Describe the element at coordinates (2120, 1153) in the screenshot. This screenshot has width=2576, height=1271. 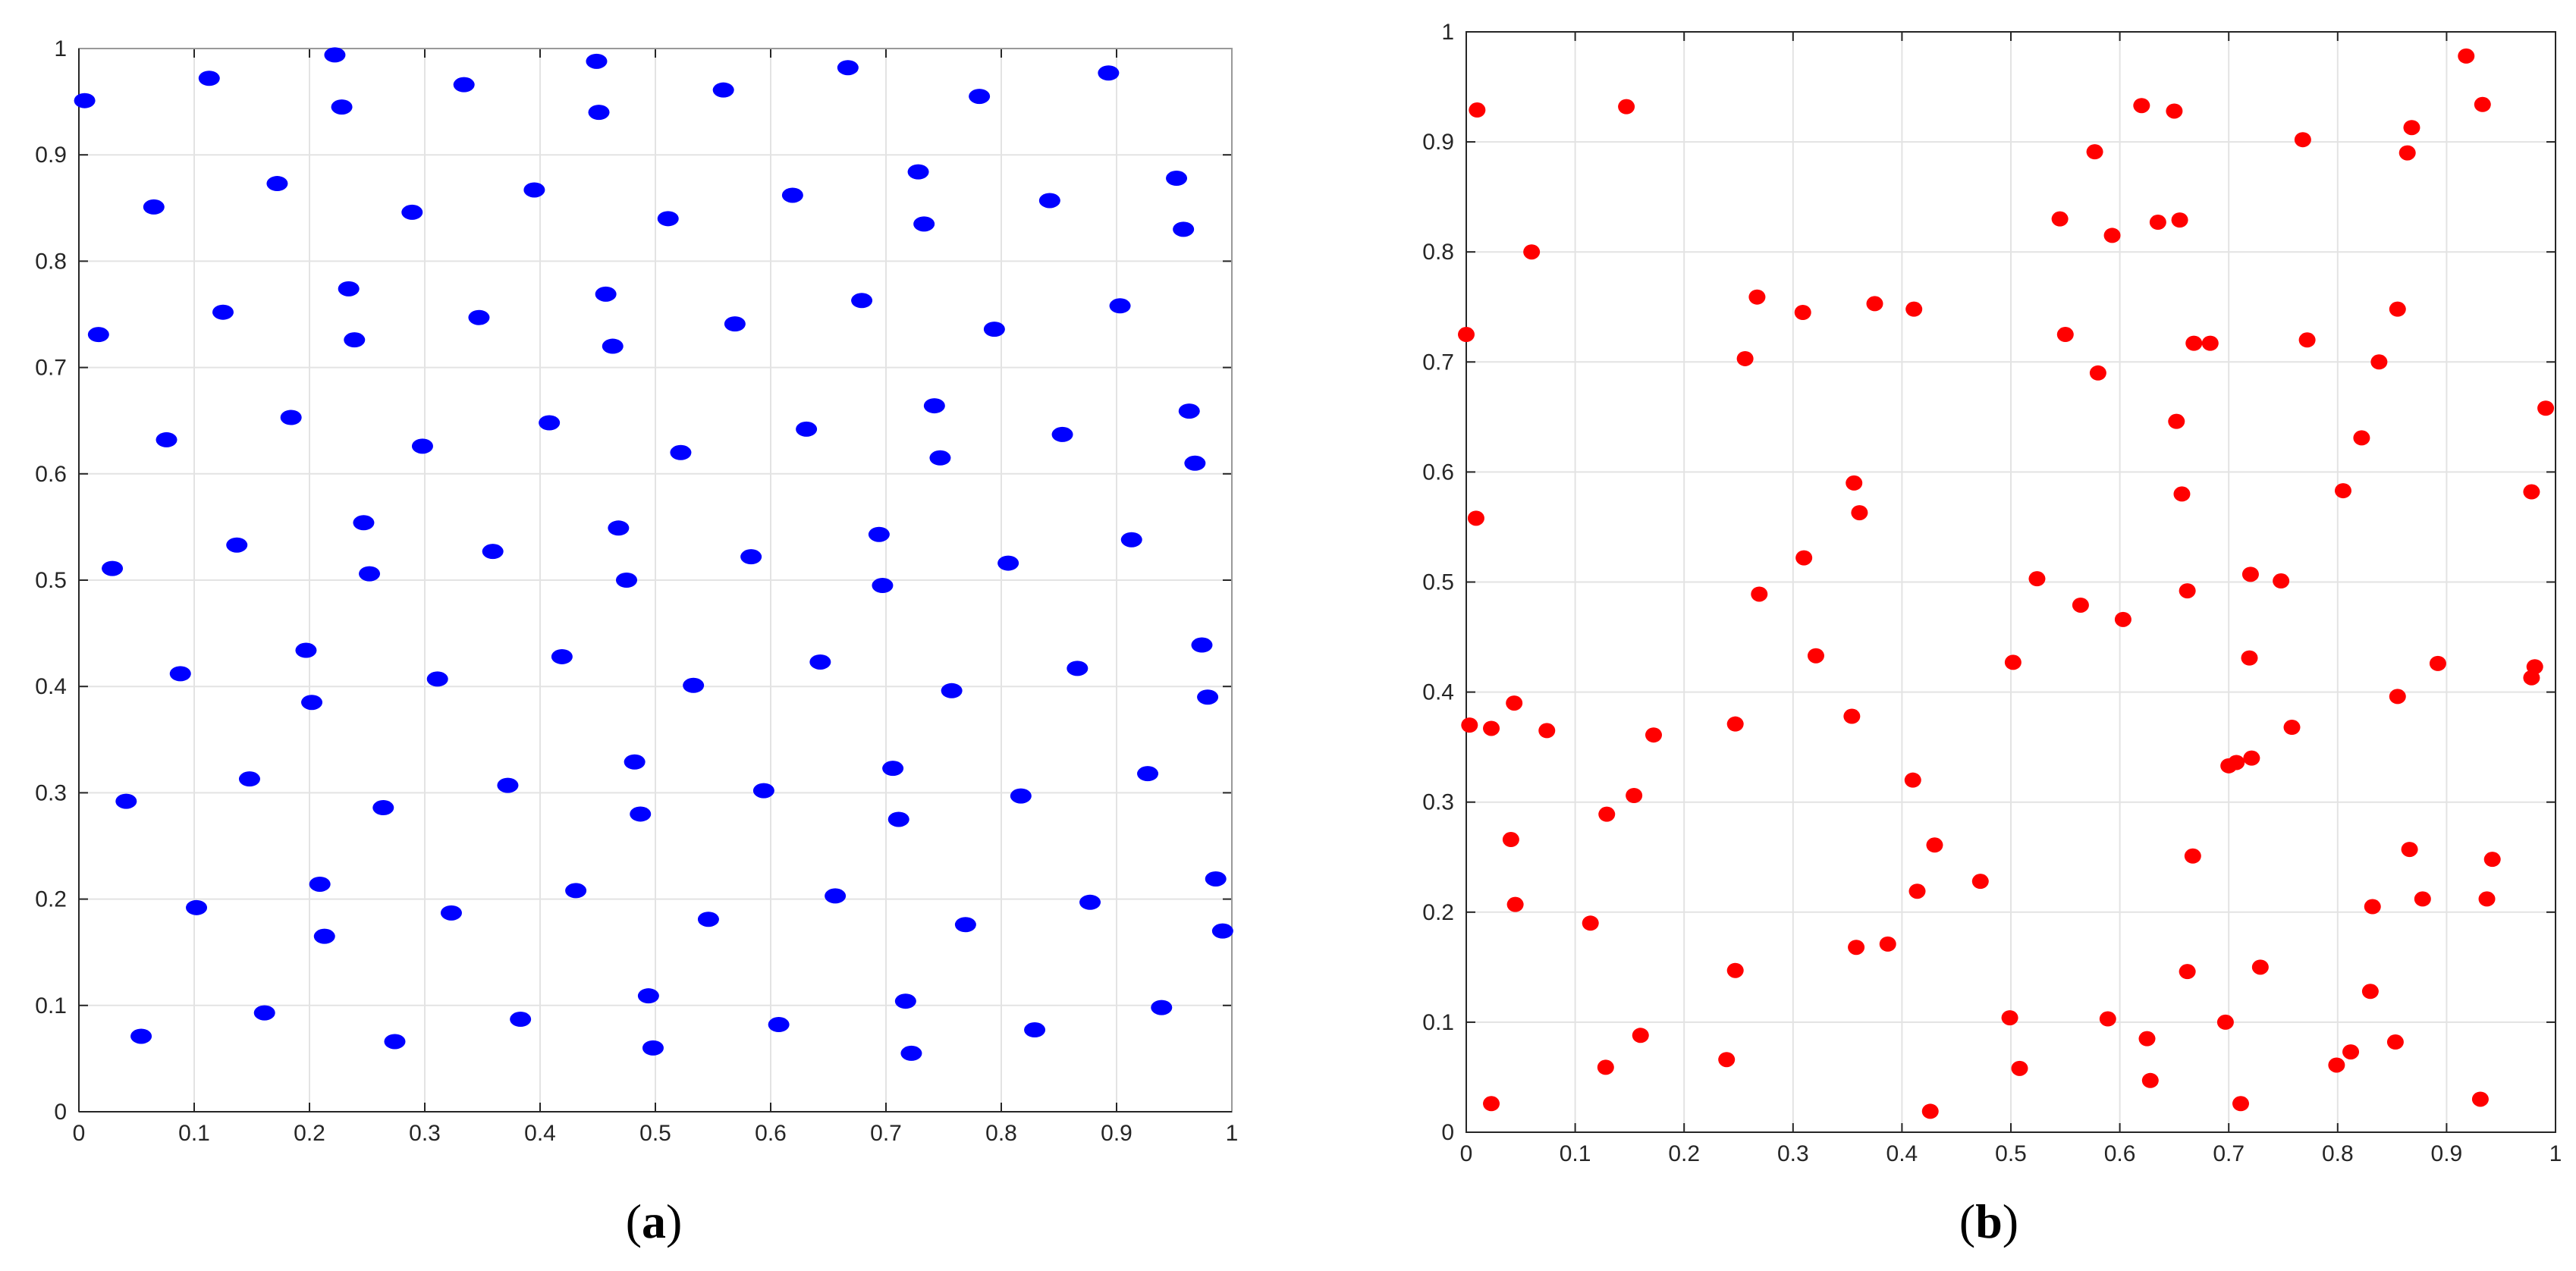
I see `x-tick-label: 0.6` at that location.